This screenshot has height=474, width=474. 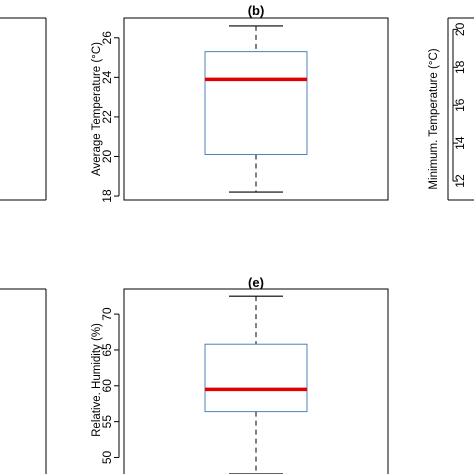 I want to click on y-tick-label: 12, so click(x=460, y=181).